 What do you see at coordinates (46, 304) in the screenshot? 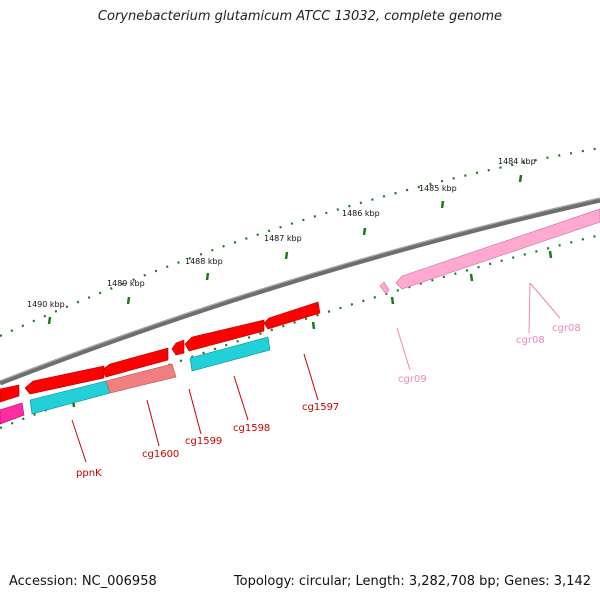
I see `kbp-label: 1490 kbp` at bounding box center [46, 304].